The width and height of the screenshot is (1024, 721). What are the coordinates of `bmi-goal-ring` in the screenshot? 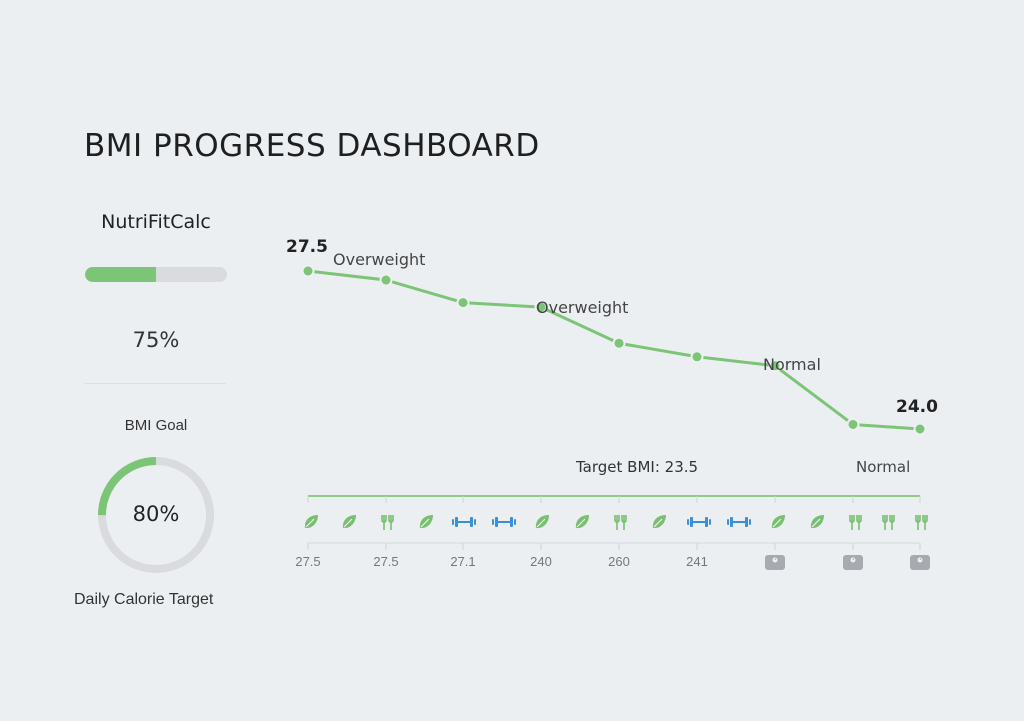 It's located at (156, 515).